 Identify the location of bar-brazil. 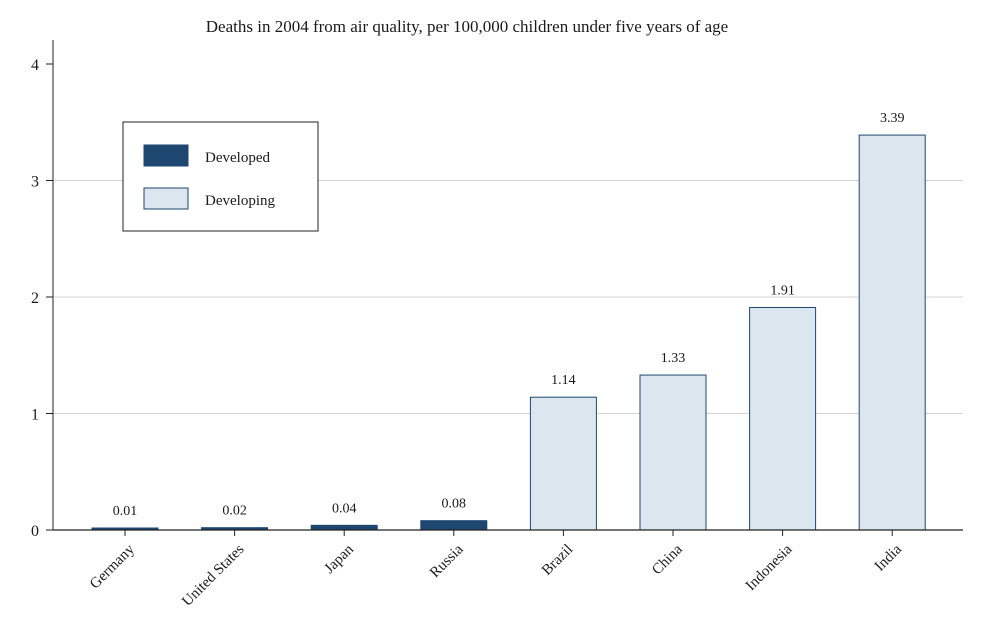
(563, 463).